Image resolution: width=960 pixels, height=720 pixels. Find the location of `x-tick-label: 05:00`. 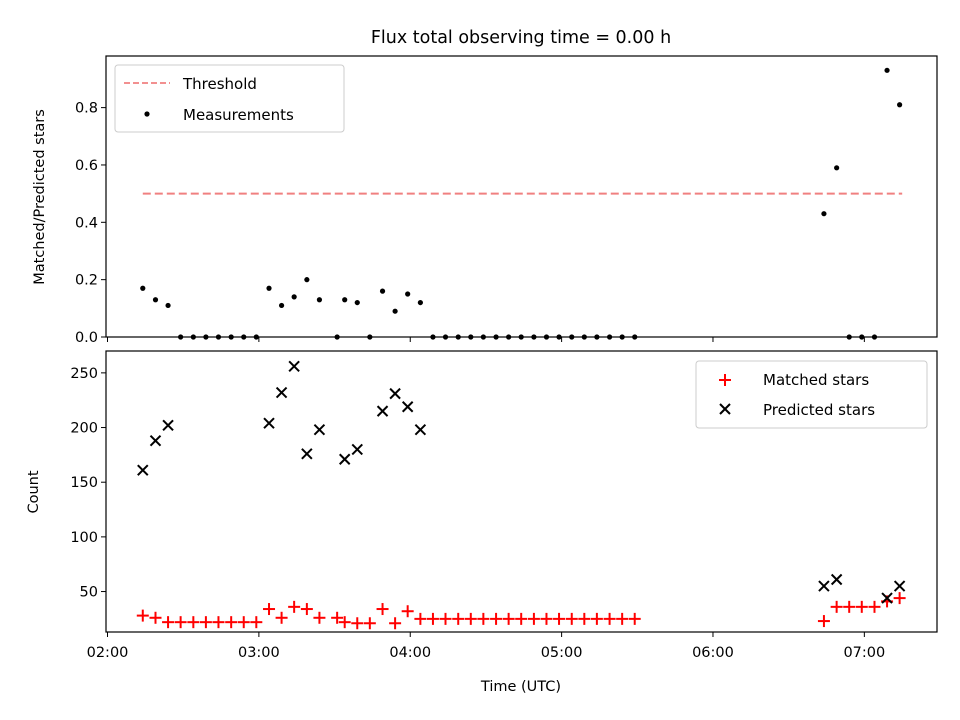

x-tick-label: 05:00 is located at coordinates (562, 653).